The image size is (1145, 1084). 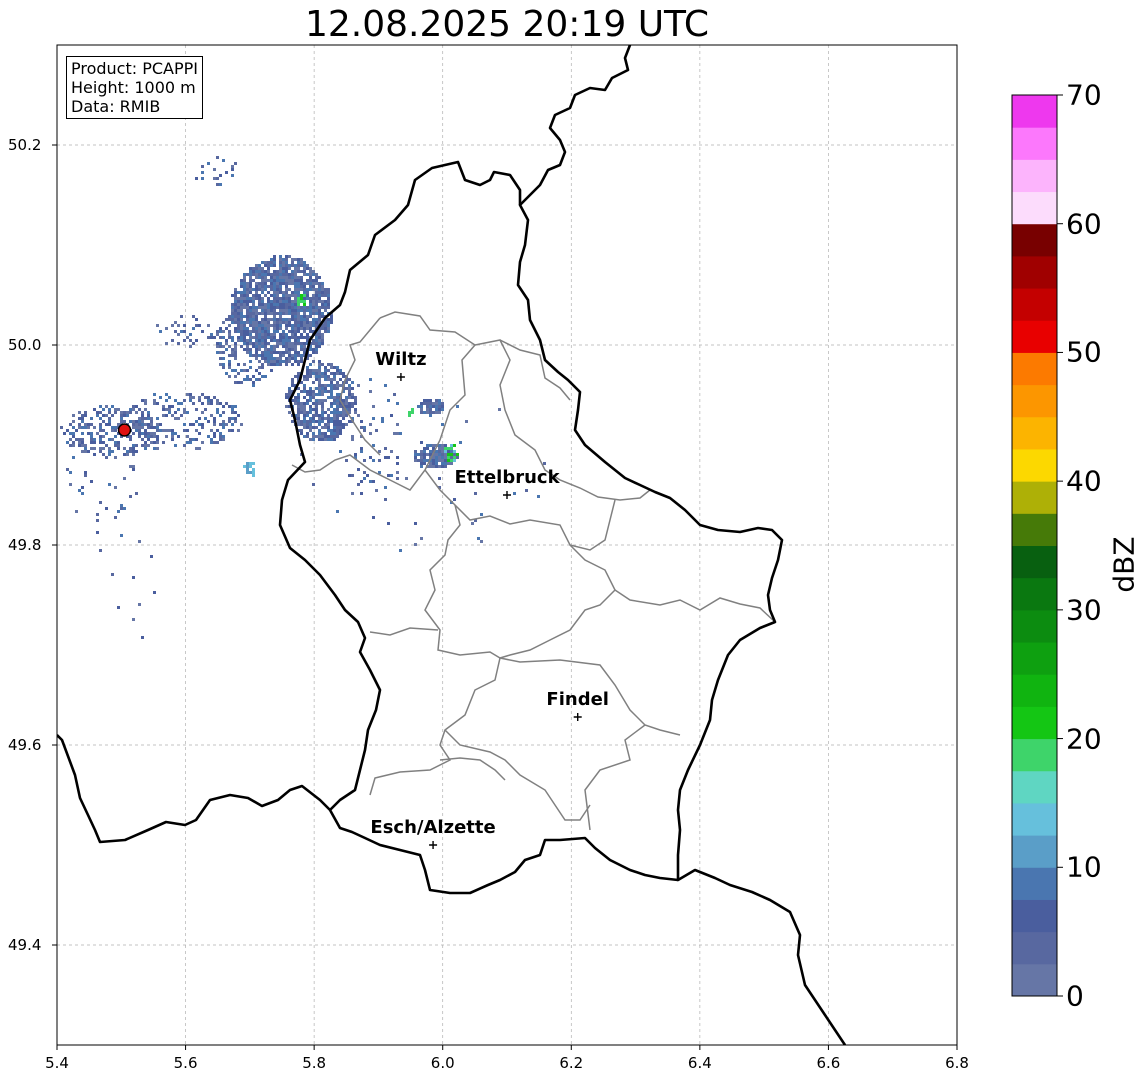 I want to click on colorbar-tick-label: 20, so click(x=1084, y=739).